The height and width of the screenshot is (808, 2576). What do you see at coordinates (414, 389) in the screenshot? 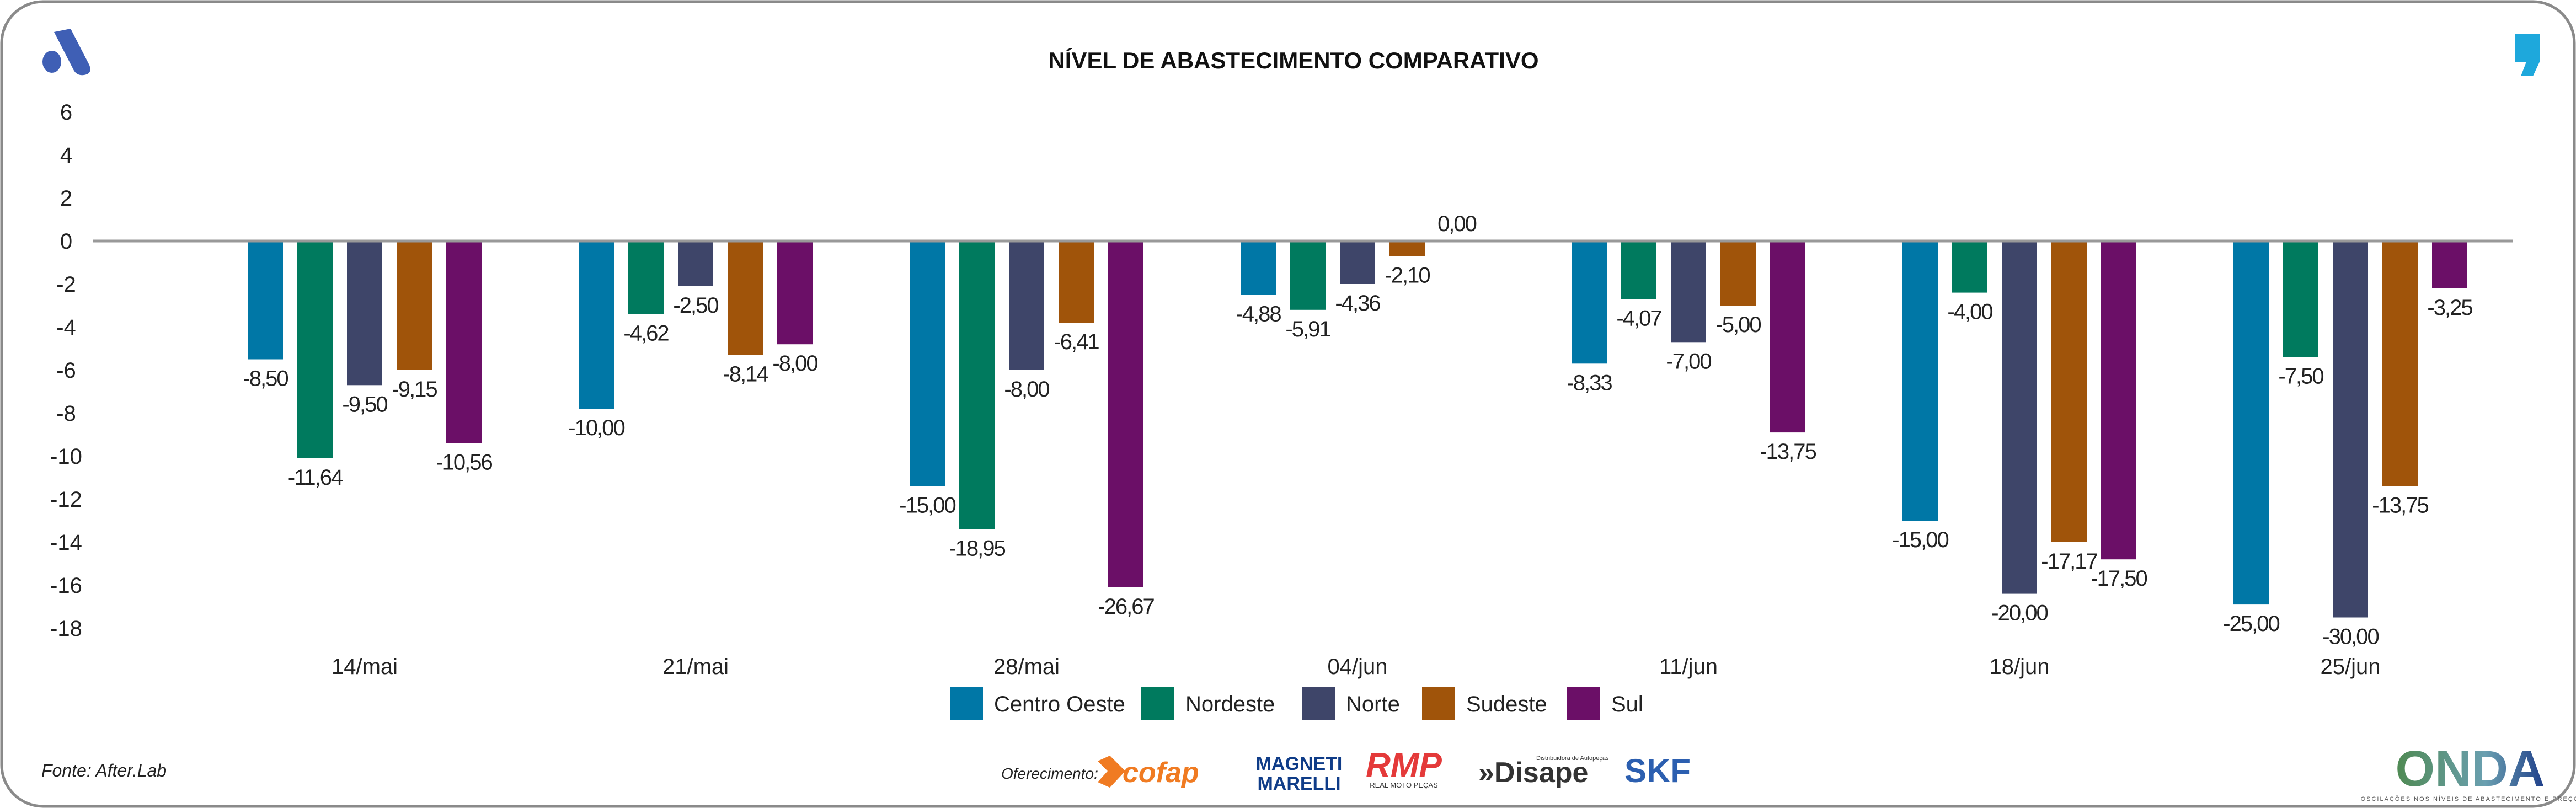
I see `data-label: -9,15` at bounding box center [414, 389].